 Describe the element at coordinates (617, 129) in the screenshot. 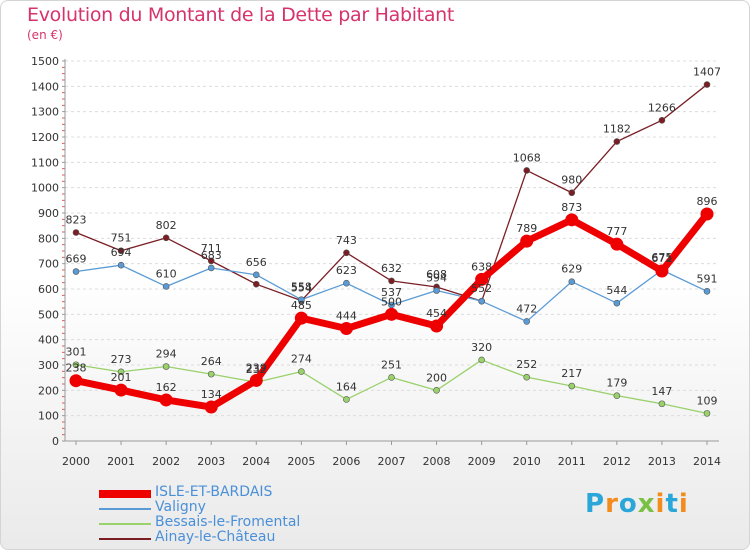

I see `data-label: 1182` at that location.